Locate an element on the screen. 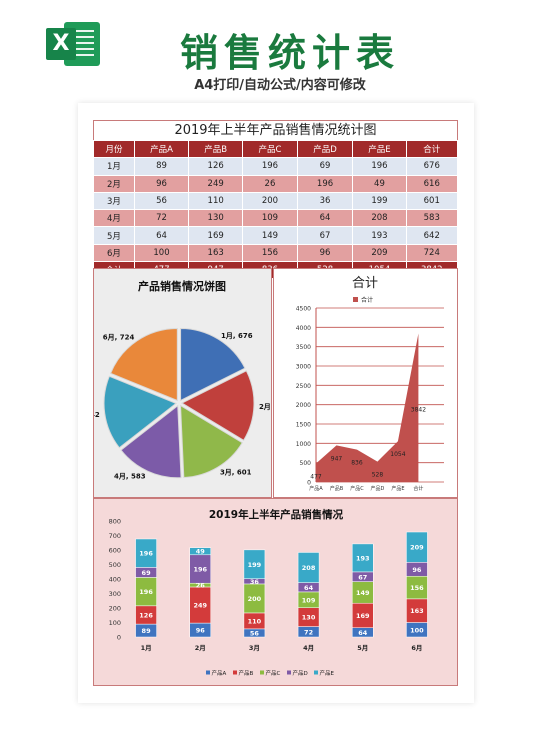  area-chart-title: 合计 is located at coordinates (365, 283).